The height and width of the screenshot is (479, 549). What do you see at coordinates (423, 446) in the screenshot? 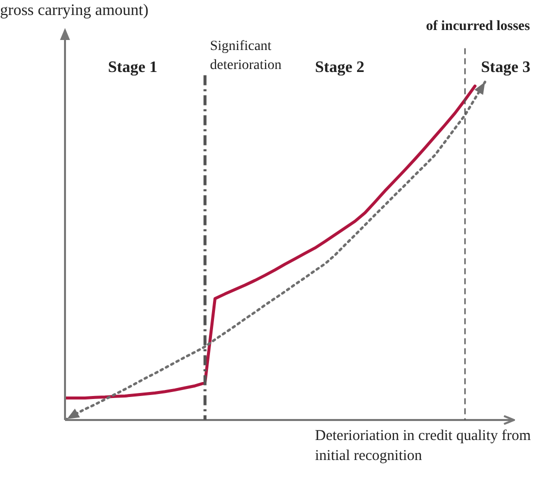
I see `x-axis-title: Deterioriation in credit quality from initial recognition` at bounding box center [423, 446].